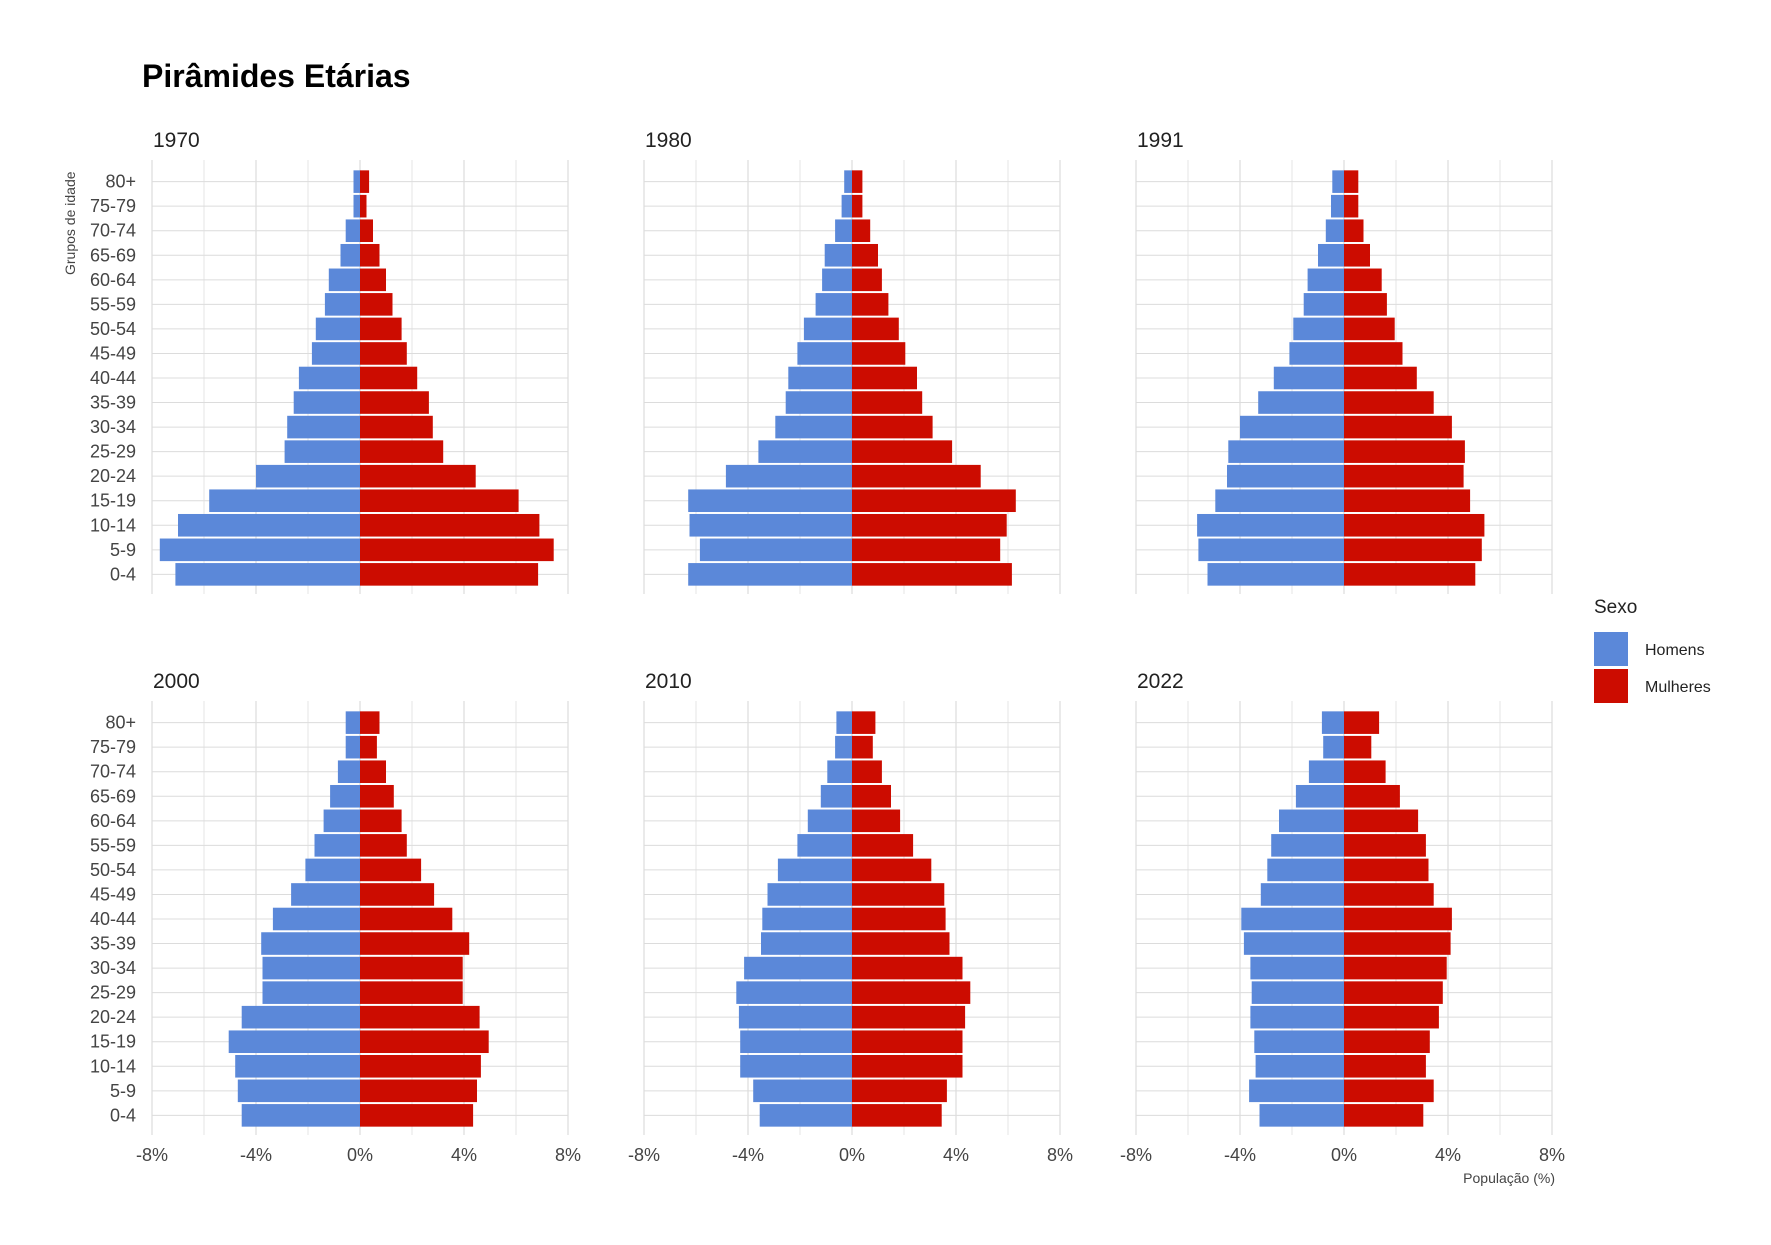  I want to click on panel-2022: 2022 -8% -4% 0% 4% 8%, so click(1342, 917).